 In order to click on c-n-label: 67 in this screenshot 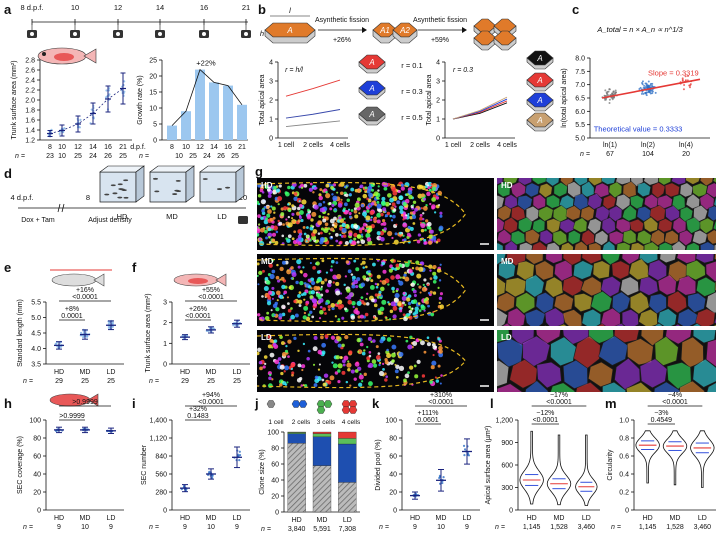, I will do `click(610, 154)`.